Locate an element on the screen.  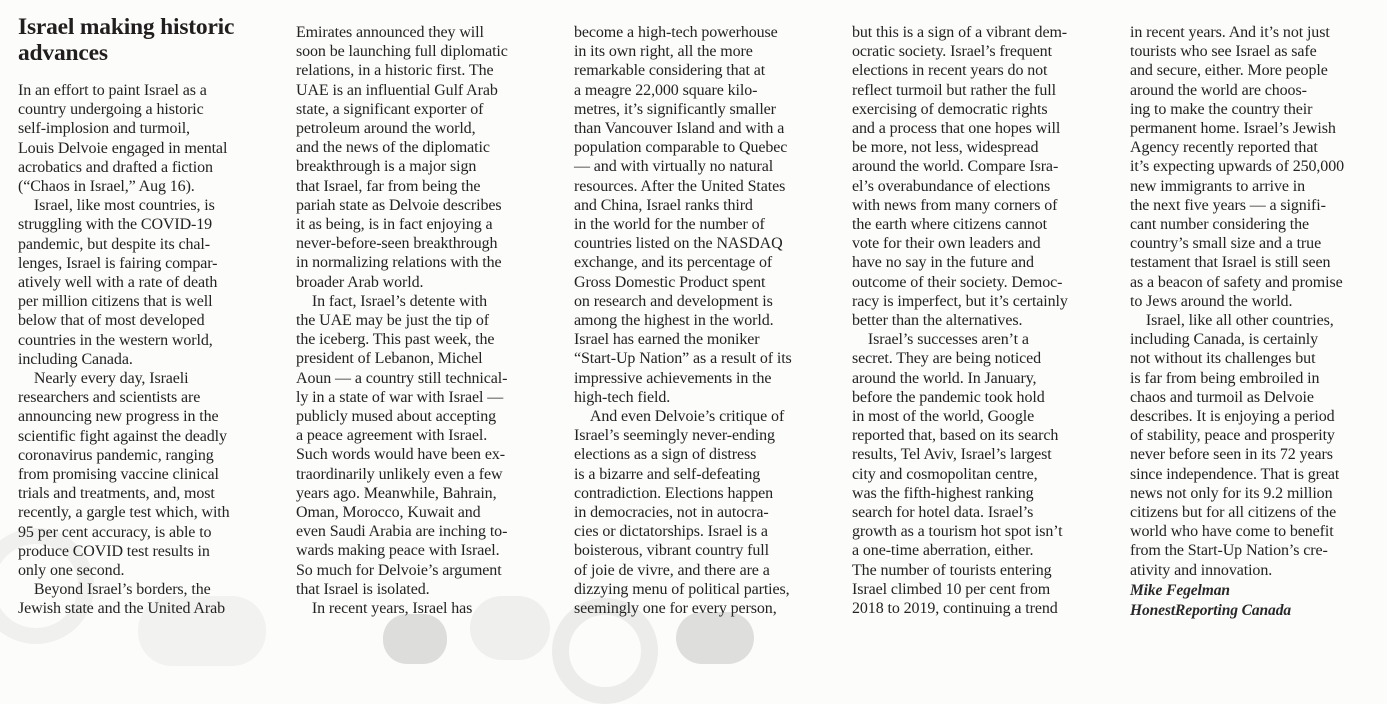
text-line: from the Start-Up Nation’s cre- is located at coordinates (1229, 551).